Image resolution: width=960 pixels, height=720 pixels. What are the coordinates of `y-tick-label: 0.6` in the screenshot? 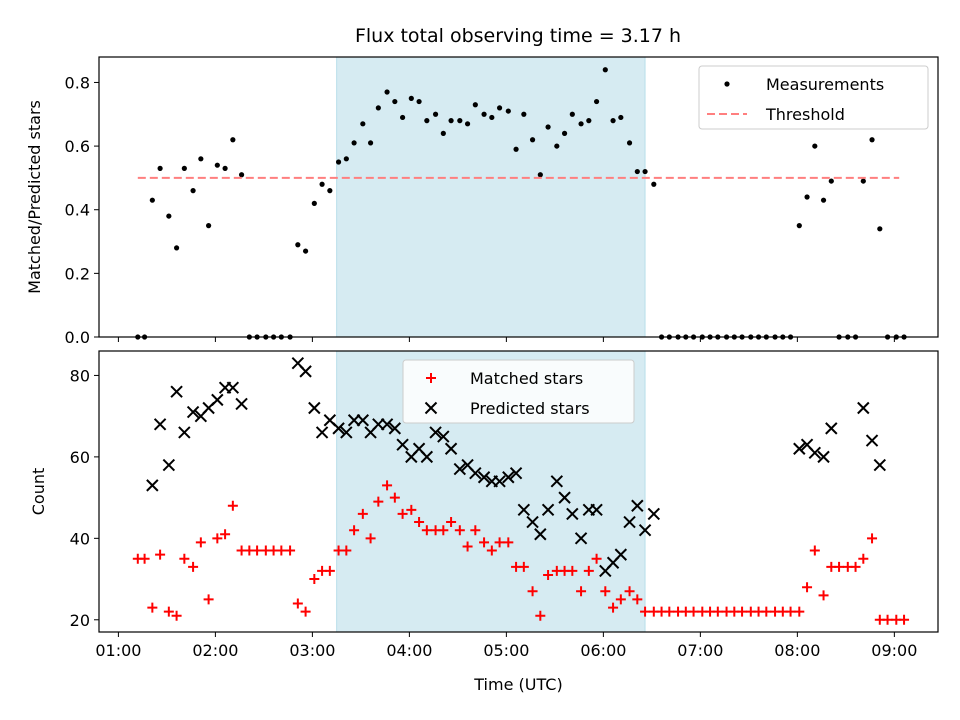 It's located at (77, 146).